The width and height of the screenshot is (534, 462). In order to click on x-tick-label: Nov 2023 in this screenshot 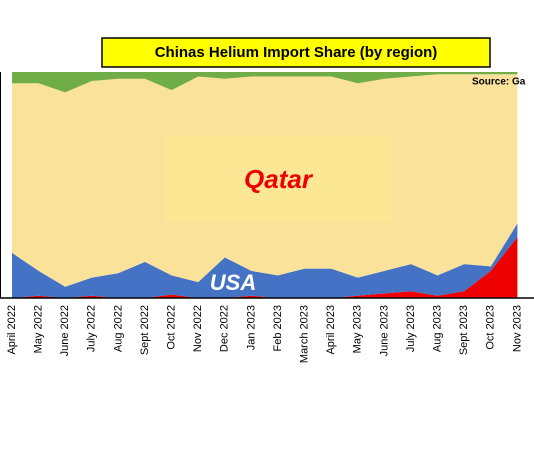, I will do `click(517, 328)`.